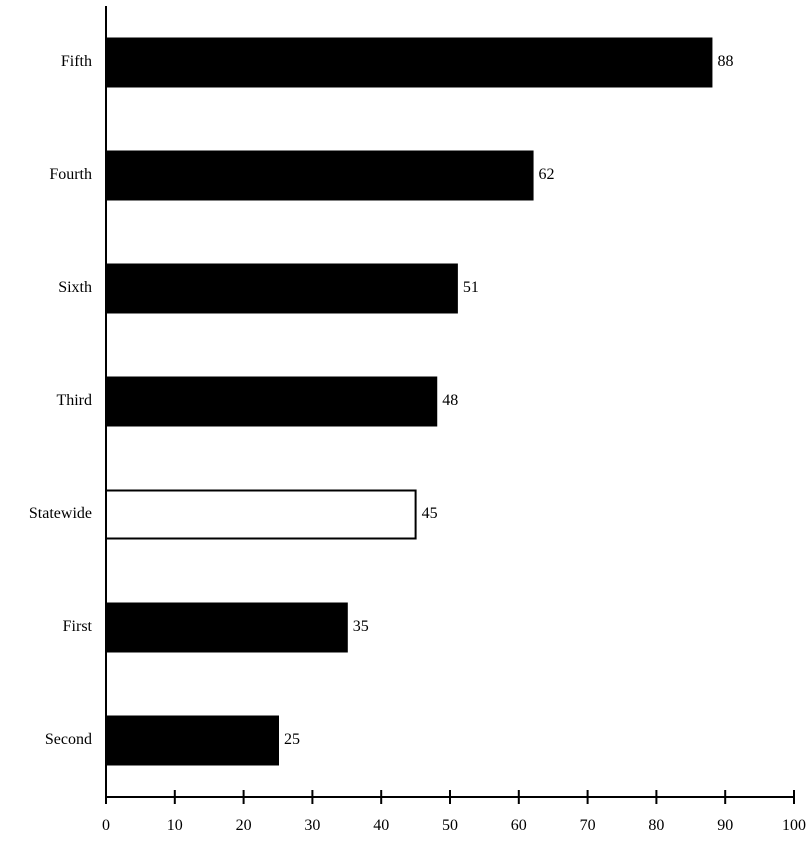 This screenshot has height=842, width=811. What do you see at coordinates (226, 627) in the screenshot?
I see `bar-first` at bounding box center [226, 627].